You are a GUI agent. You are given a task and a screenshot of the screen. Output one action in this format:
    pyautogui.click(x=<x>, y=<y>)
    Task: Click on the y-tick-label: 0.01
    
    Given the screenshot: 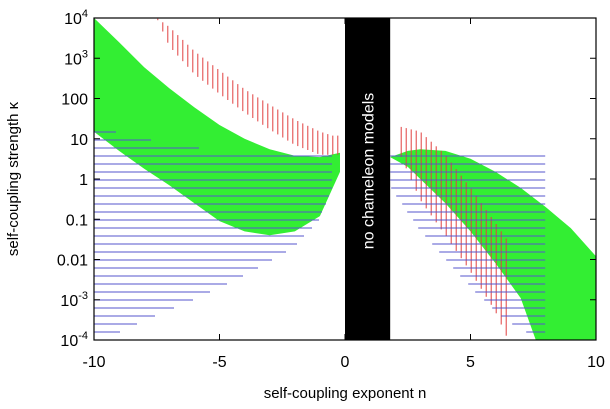 What is the action you would take?
    pyautogui.click(x=72, y=261)
    